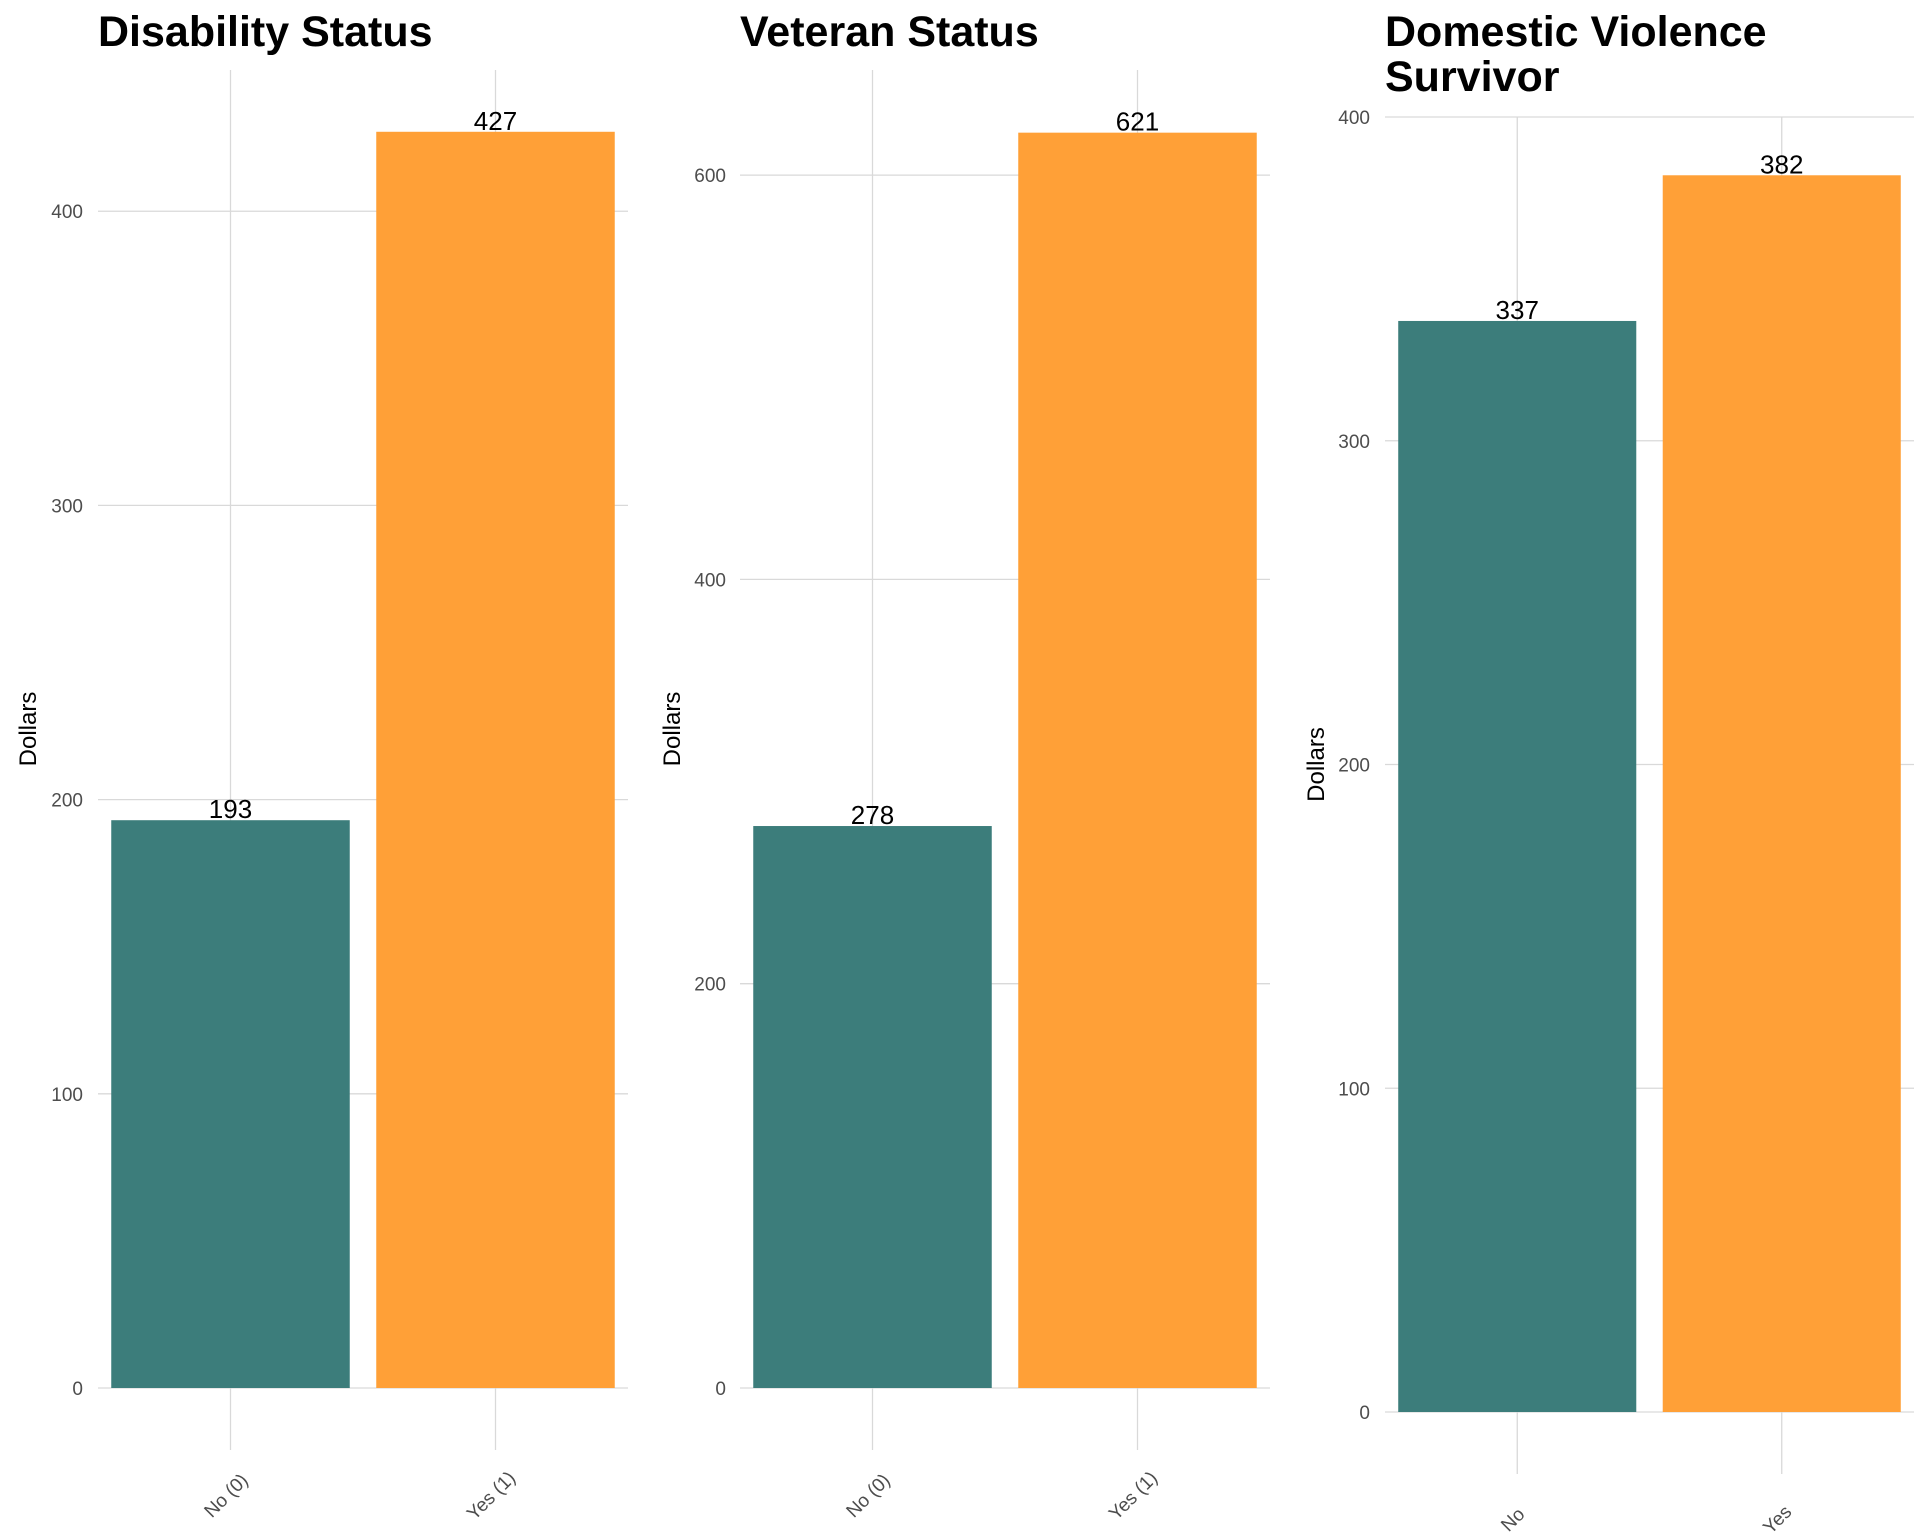 This screenshot has height=1536, width=1920. What do you see at coordinates (1781, 164) in the screenshot?
I see `data-label: 382` at bounding box center [1781, 164].